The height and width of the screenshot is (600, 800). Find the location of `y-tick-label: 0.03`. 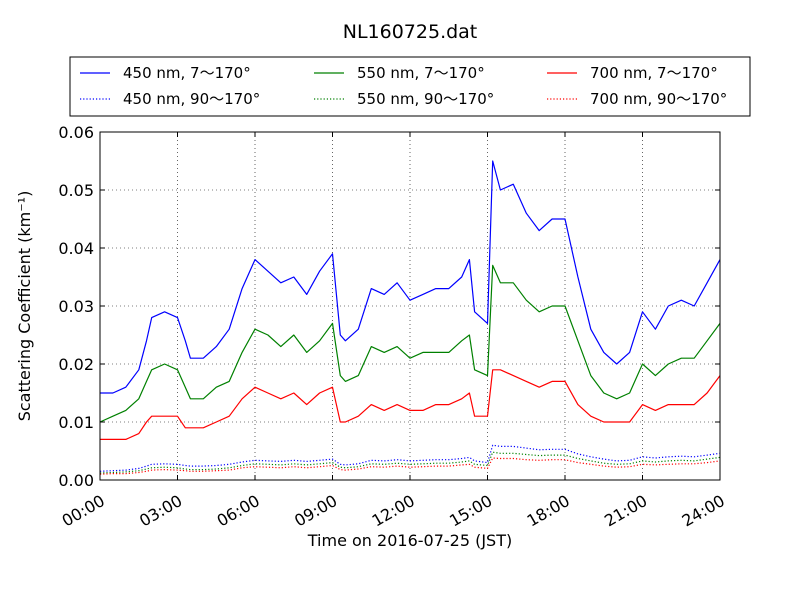

y-tick-label: 0.03 is located at coordinates (76, 306).